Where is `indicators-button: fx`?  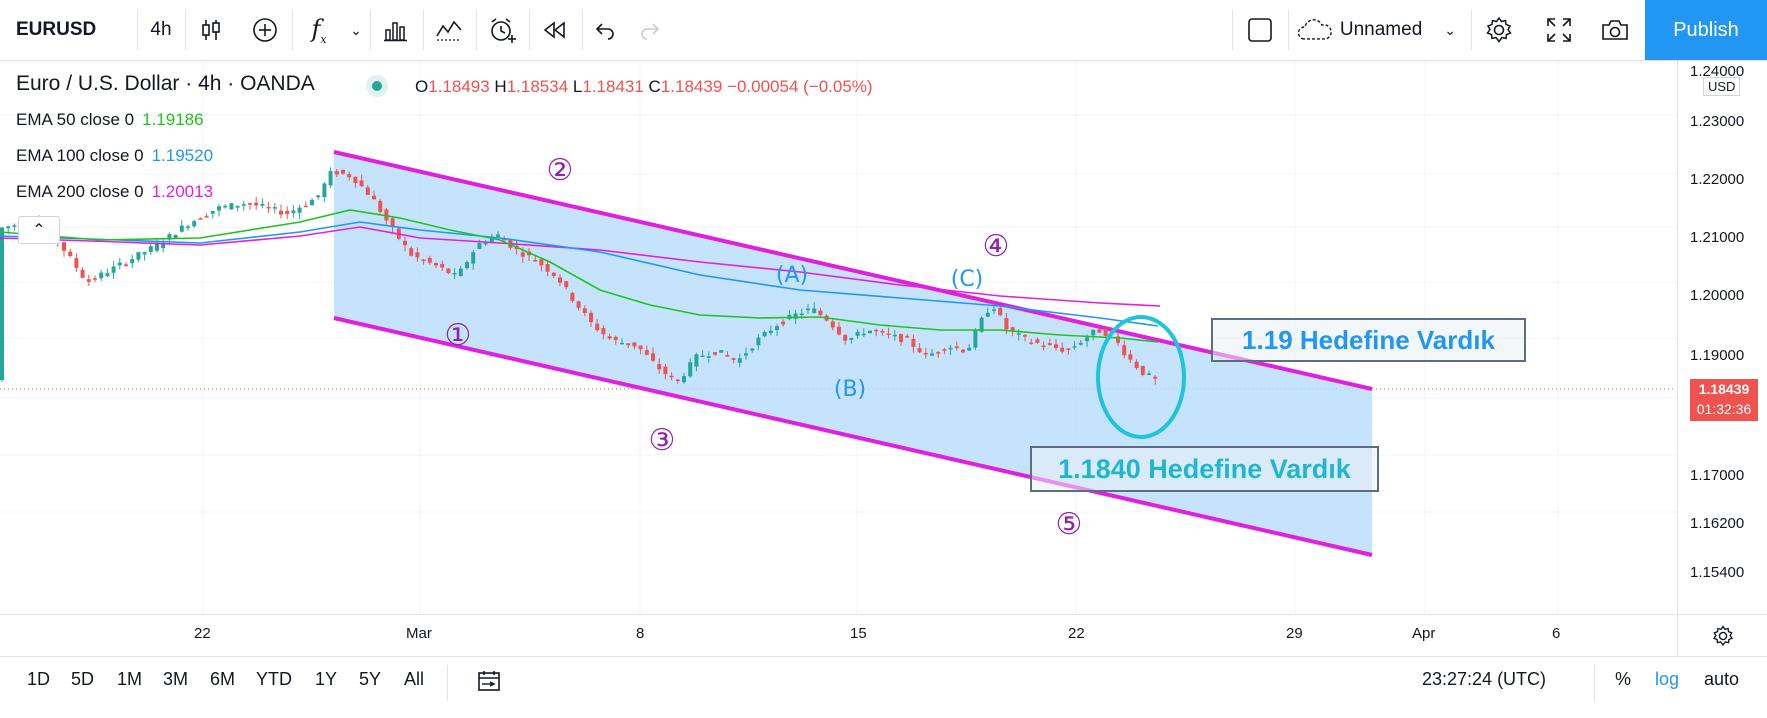 indicators-button: fx is located at coordinates (319, 30).